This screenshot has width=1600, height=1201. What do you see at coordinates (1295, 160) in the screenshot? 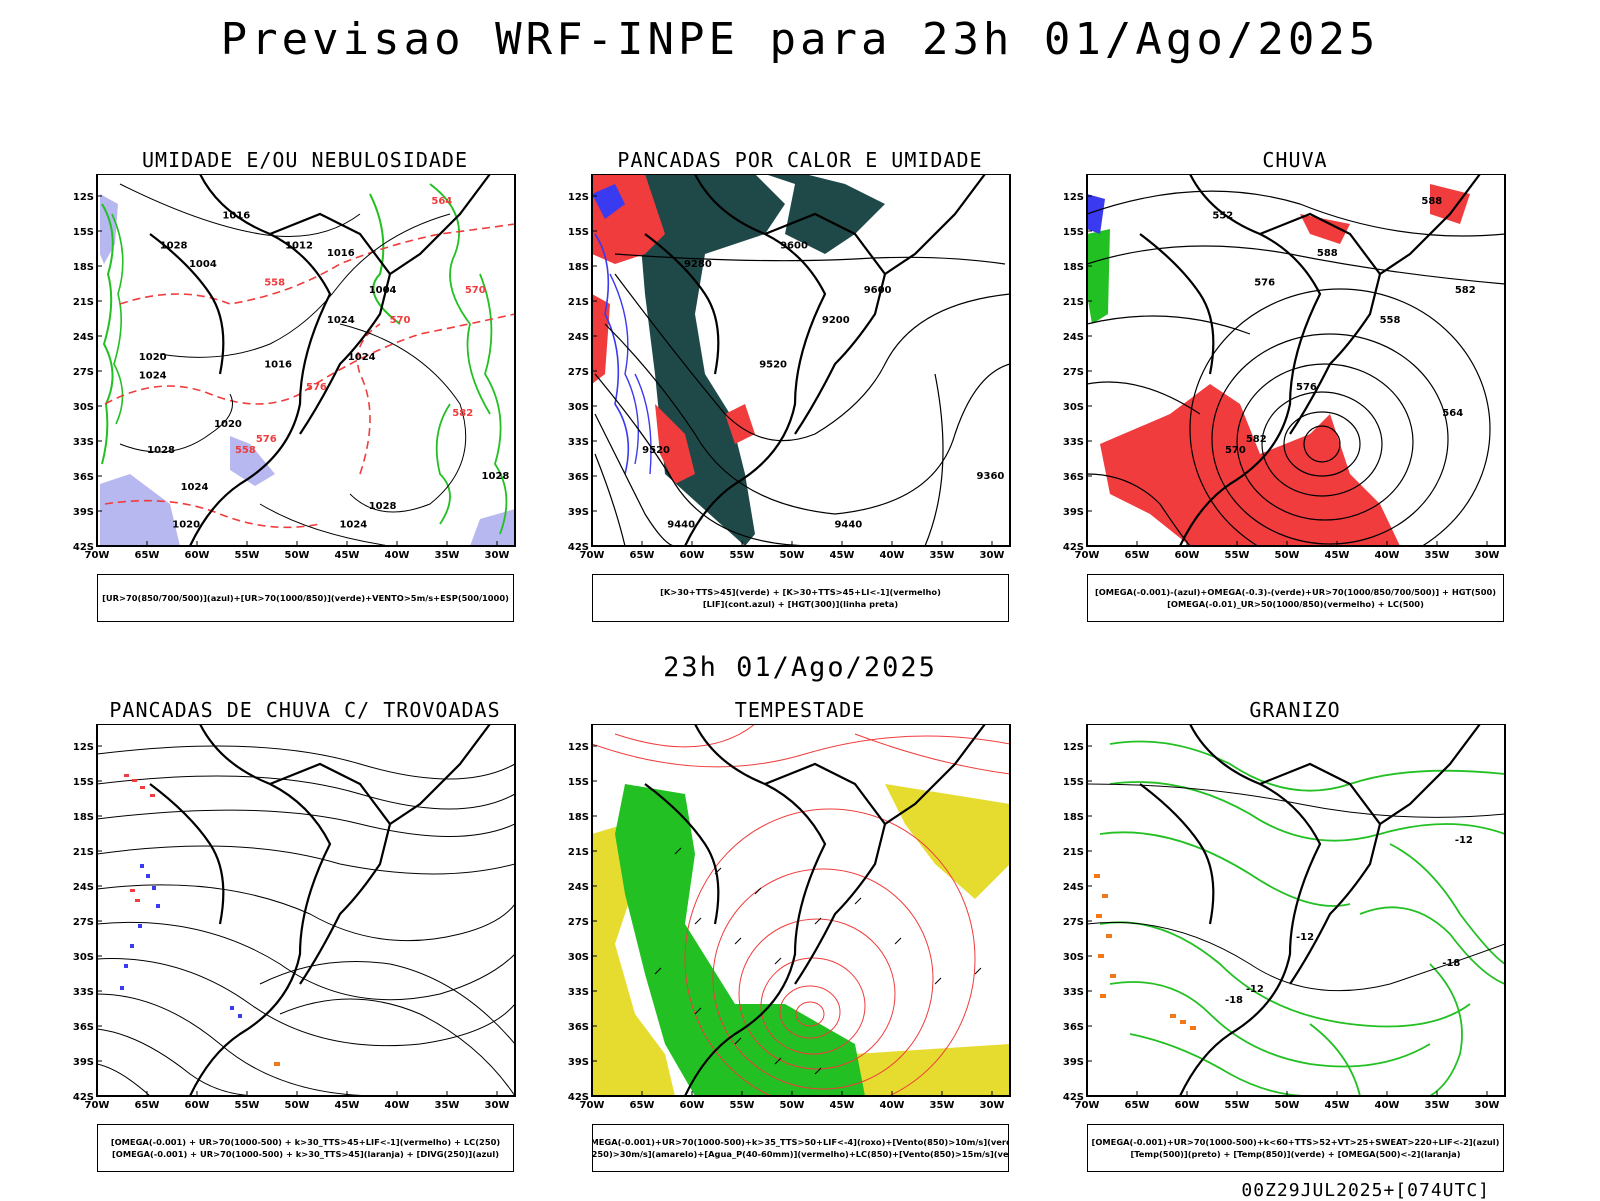
I see `panel-title: CHUVA` at bounding box center [1295, 160].